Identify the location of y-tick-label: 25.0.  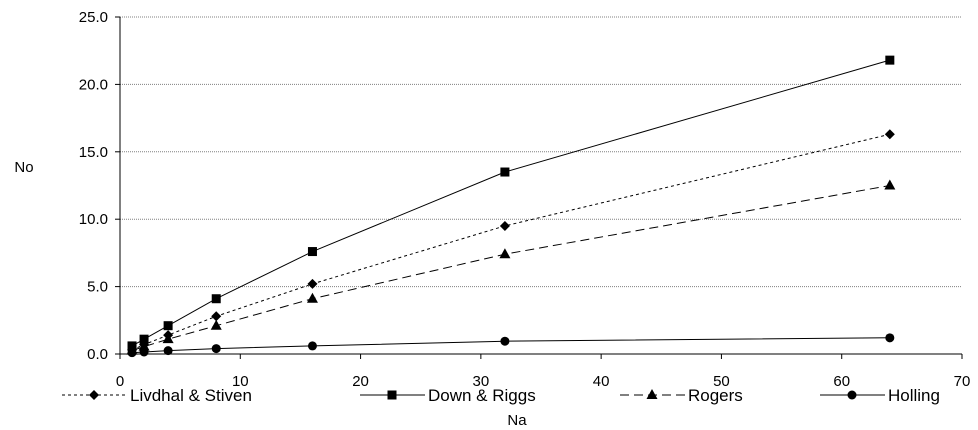
(93, 17).